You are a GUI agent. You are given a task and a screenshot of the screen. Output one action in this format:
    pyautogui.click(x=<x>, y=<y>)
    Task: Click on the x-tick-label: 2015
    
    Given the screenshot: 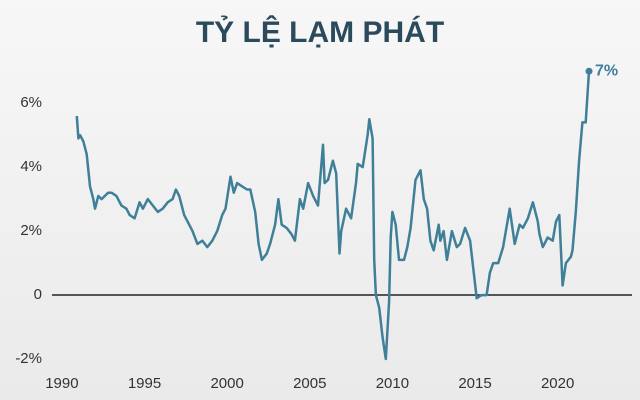 What is the action you would take?
    pyautogui.click(x=474, y=383)
    